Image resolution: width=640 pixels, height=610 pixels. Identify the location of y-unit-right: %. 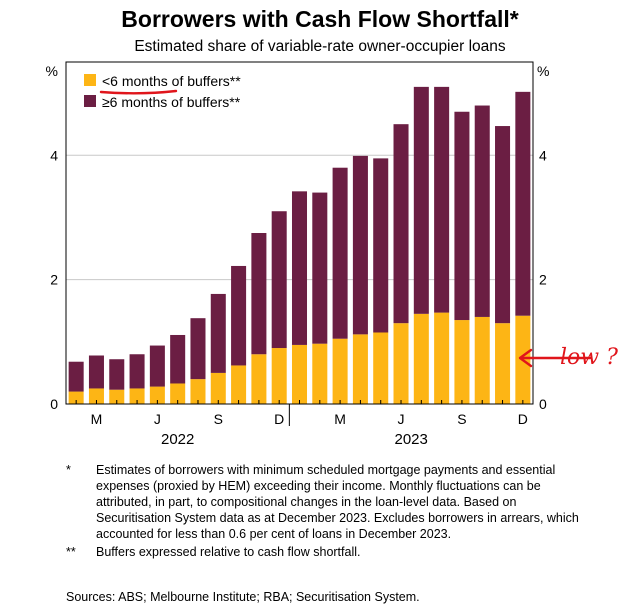
(543, 71).